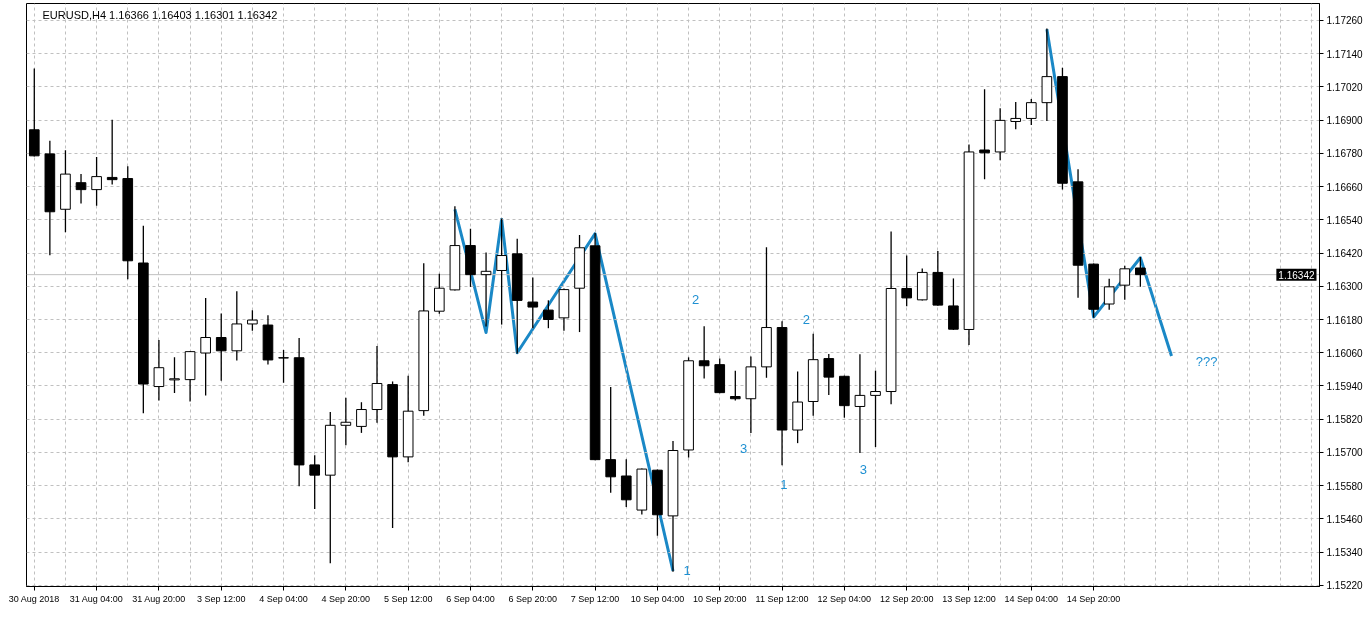 This screenshot has height=617, width=1365. I want to click on x-tick-label: 13 Sep 12:00, so click(969, 598).